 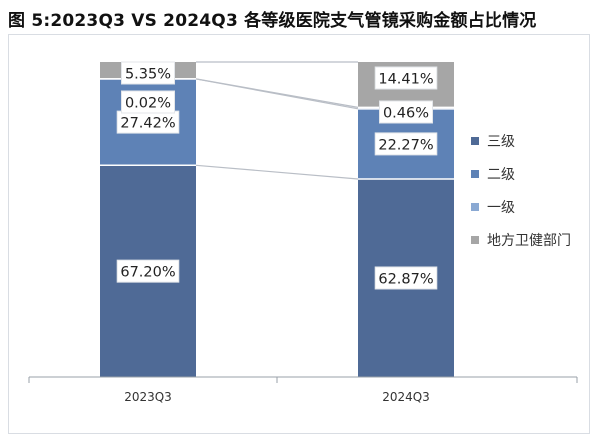 I want to click on data-label-地方卫健部门: 5.35%, so click(x=148, y=73).